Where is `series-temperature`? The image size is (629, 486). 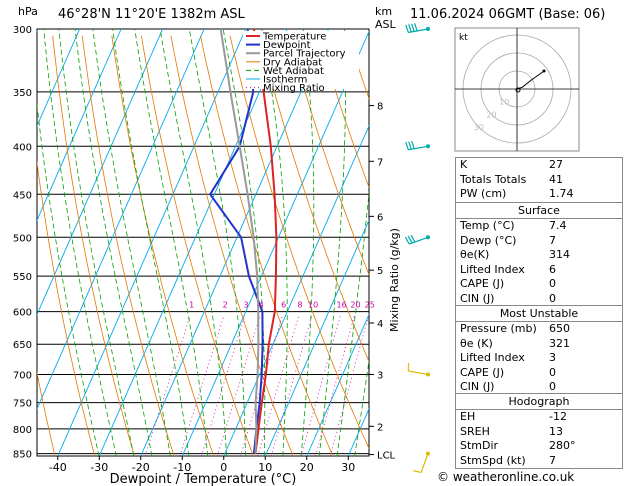
series-temperature is located at coordinates (265, 241).